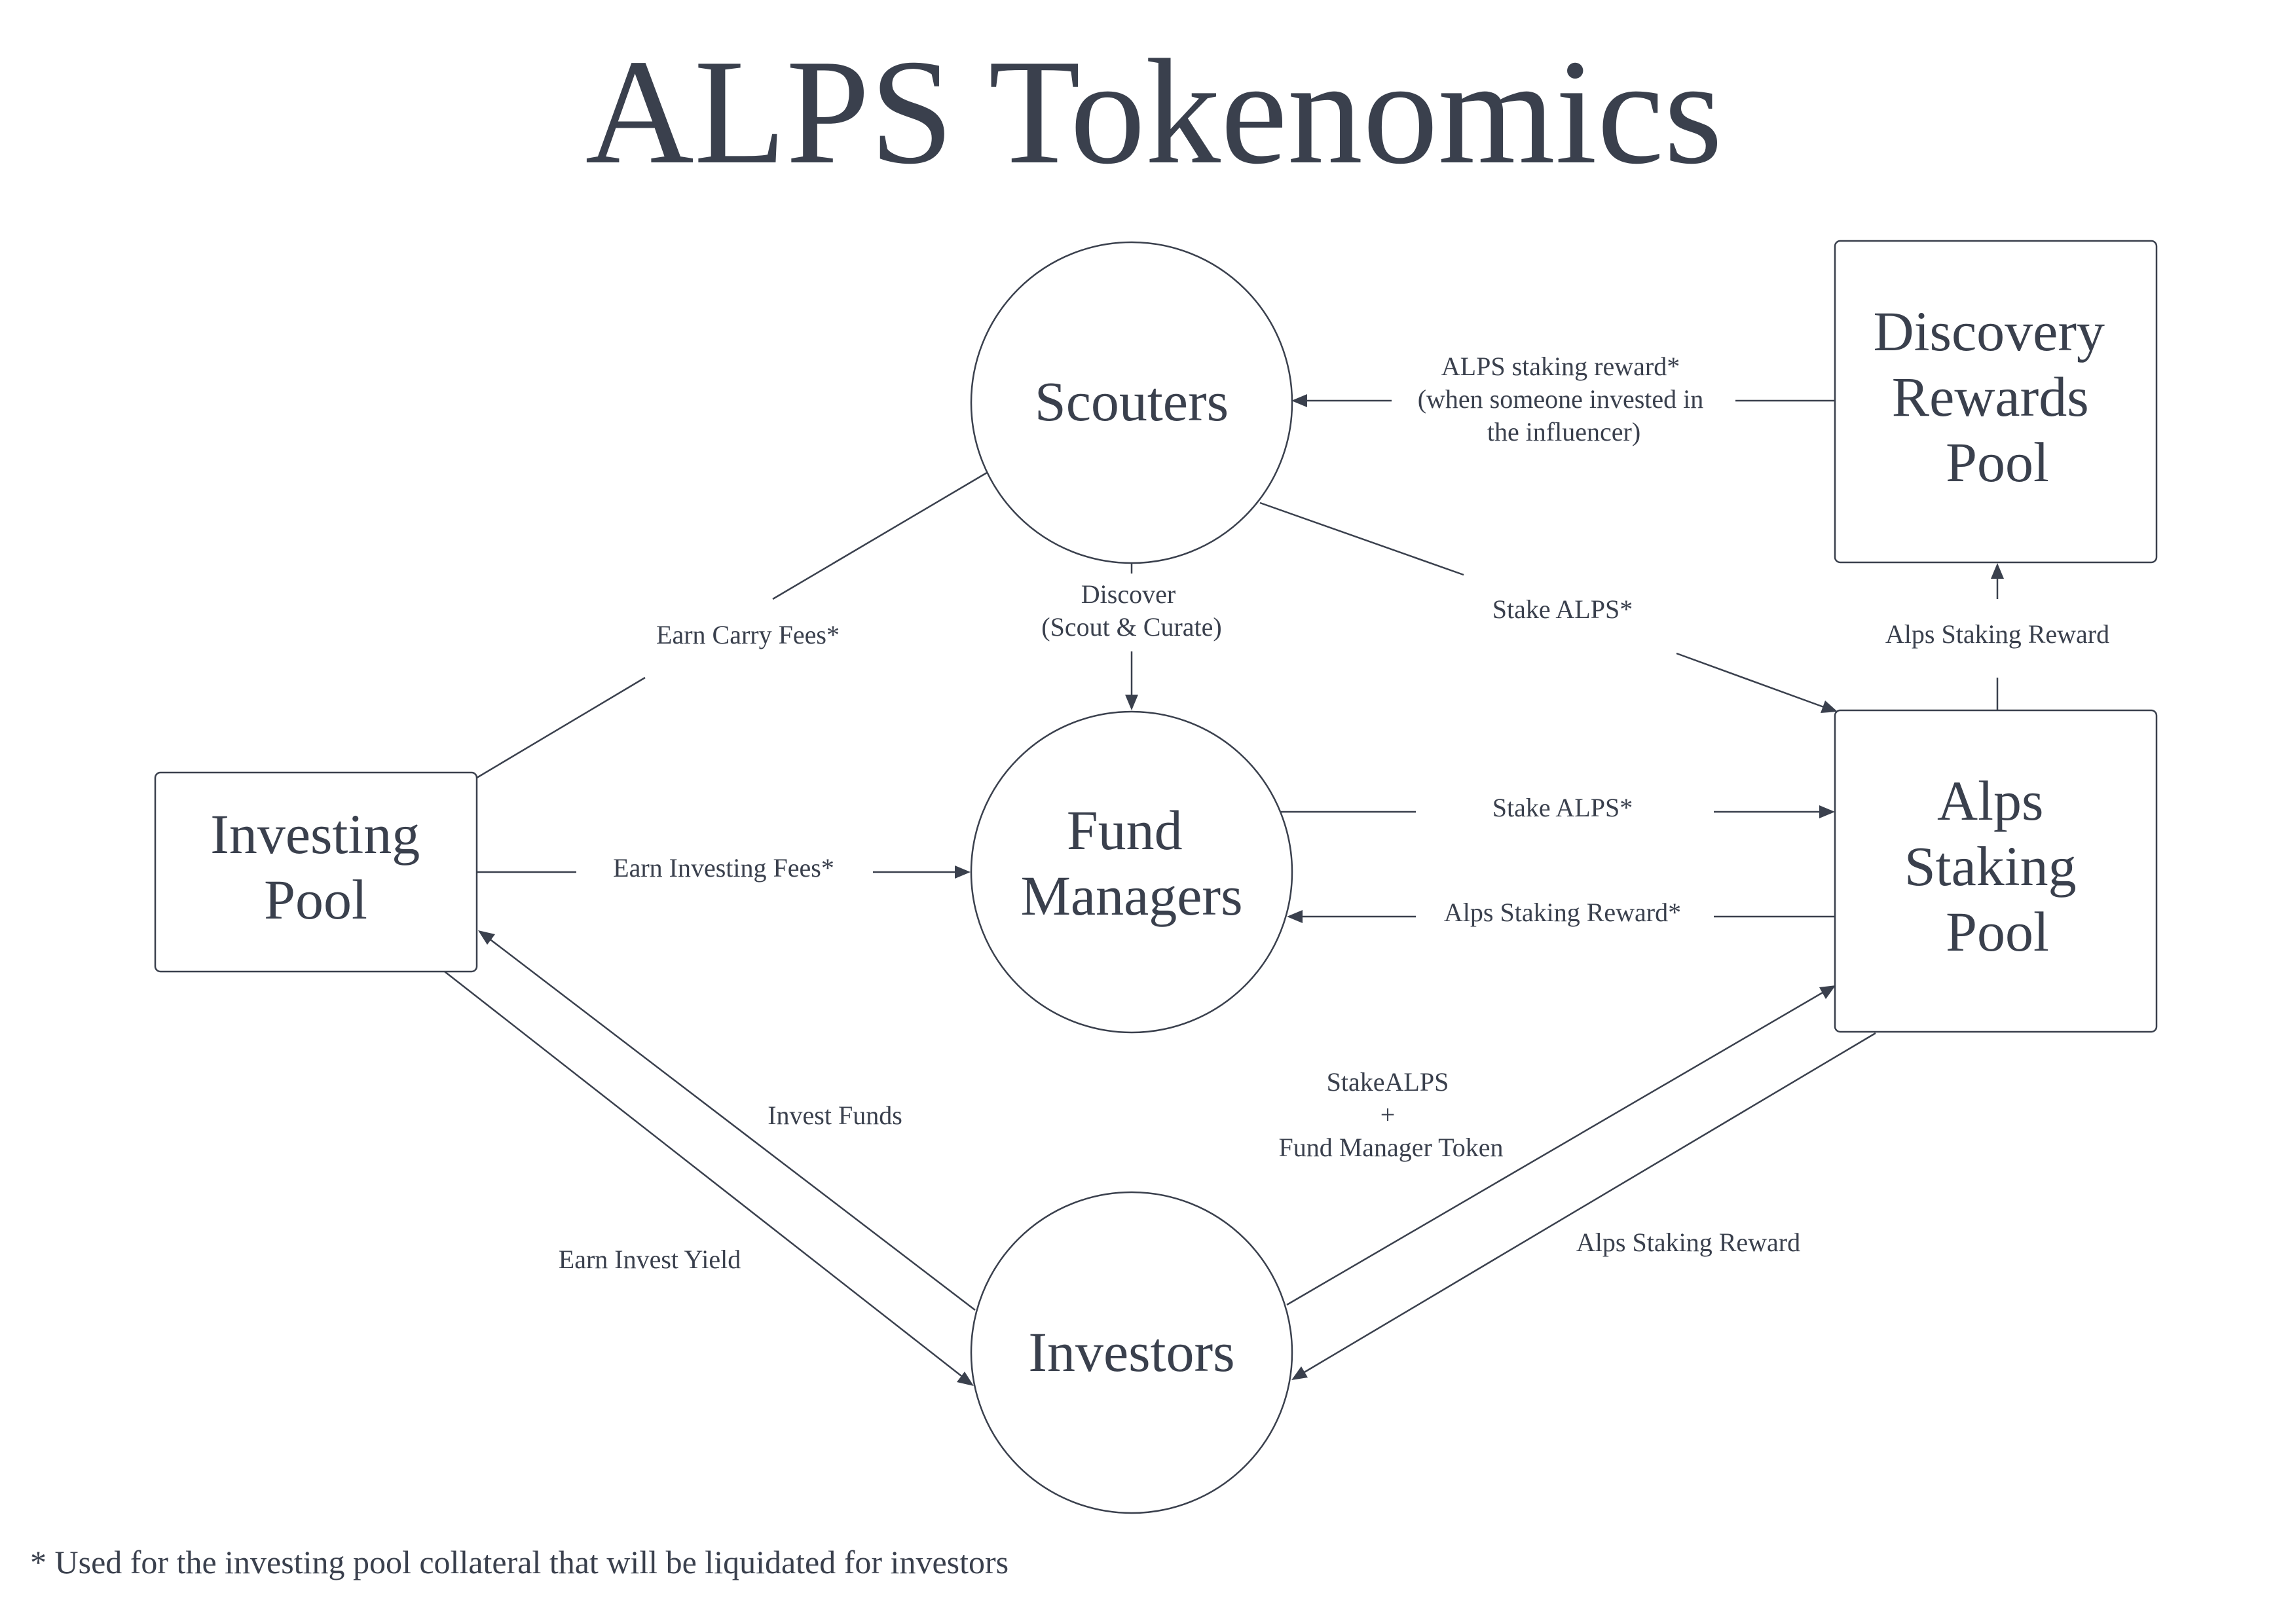  I want to click on edge-staking-to-discovery, so click(1998, 636).